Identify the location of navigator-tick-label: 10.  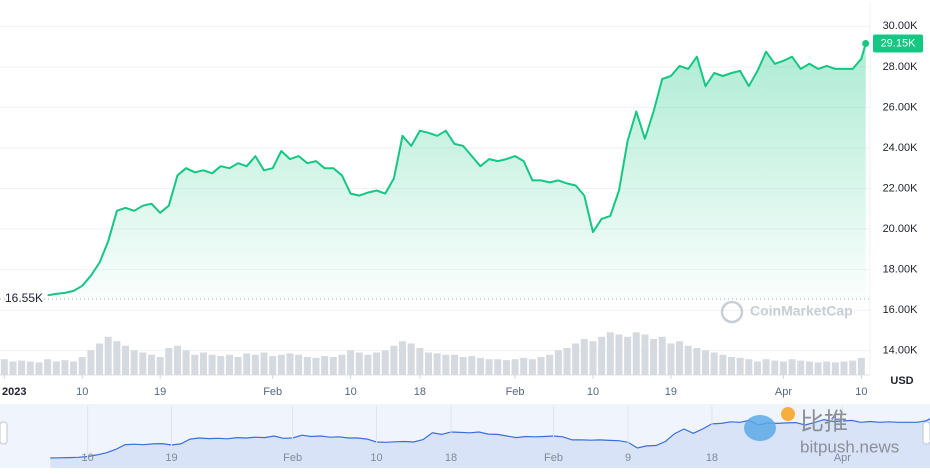
(376, 458).